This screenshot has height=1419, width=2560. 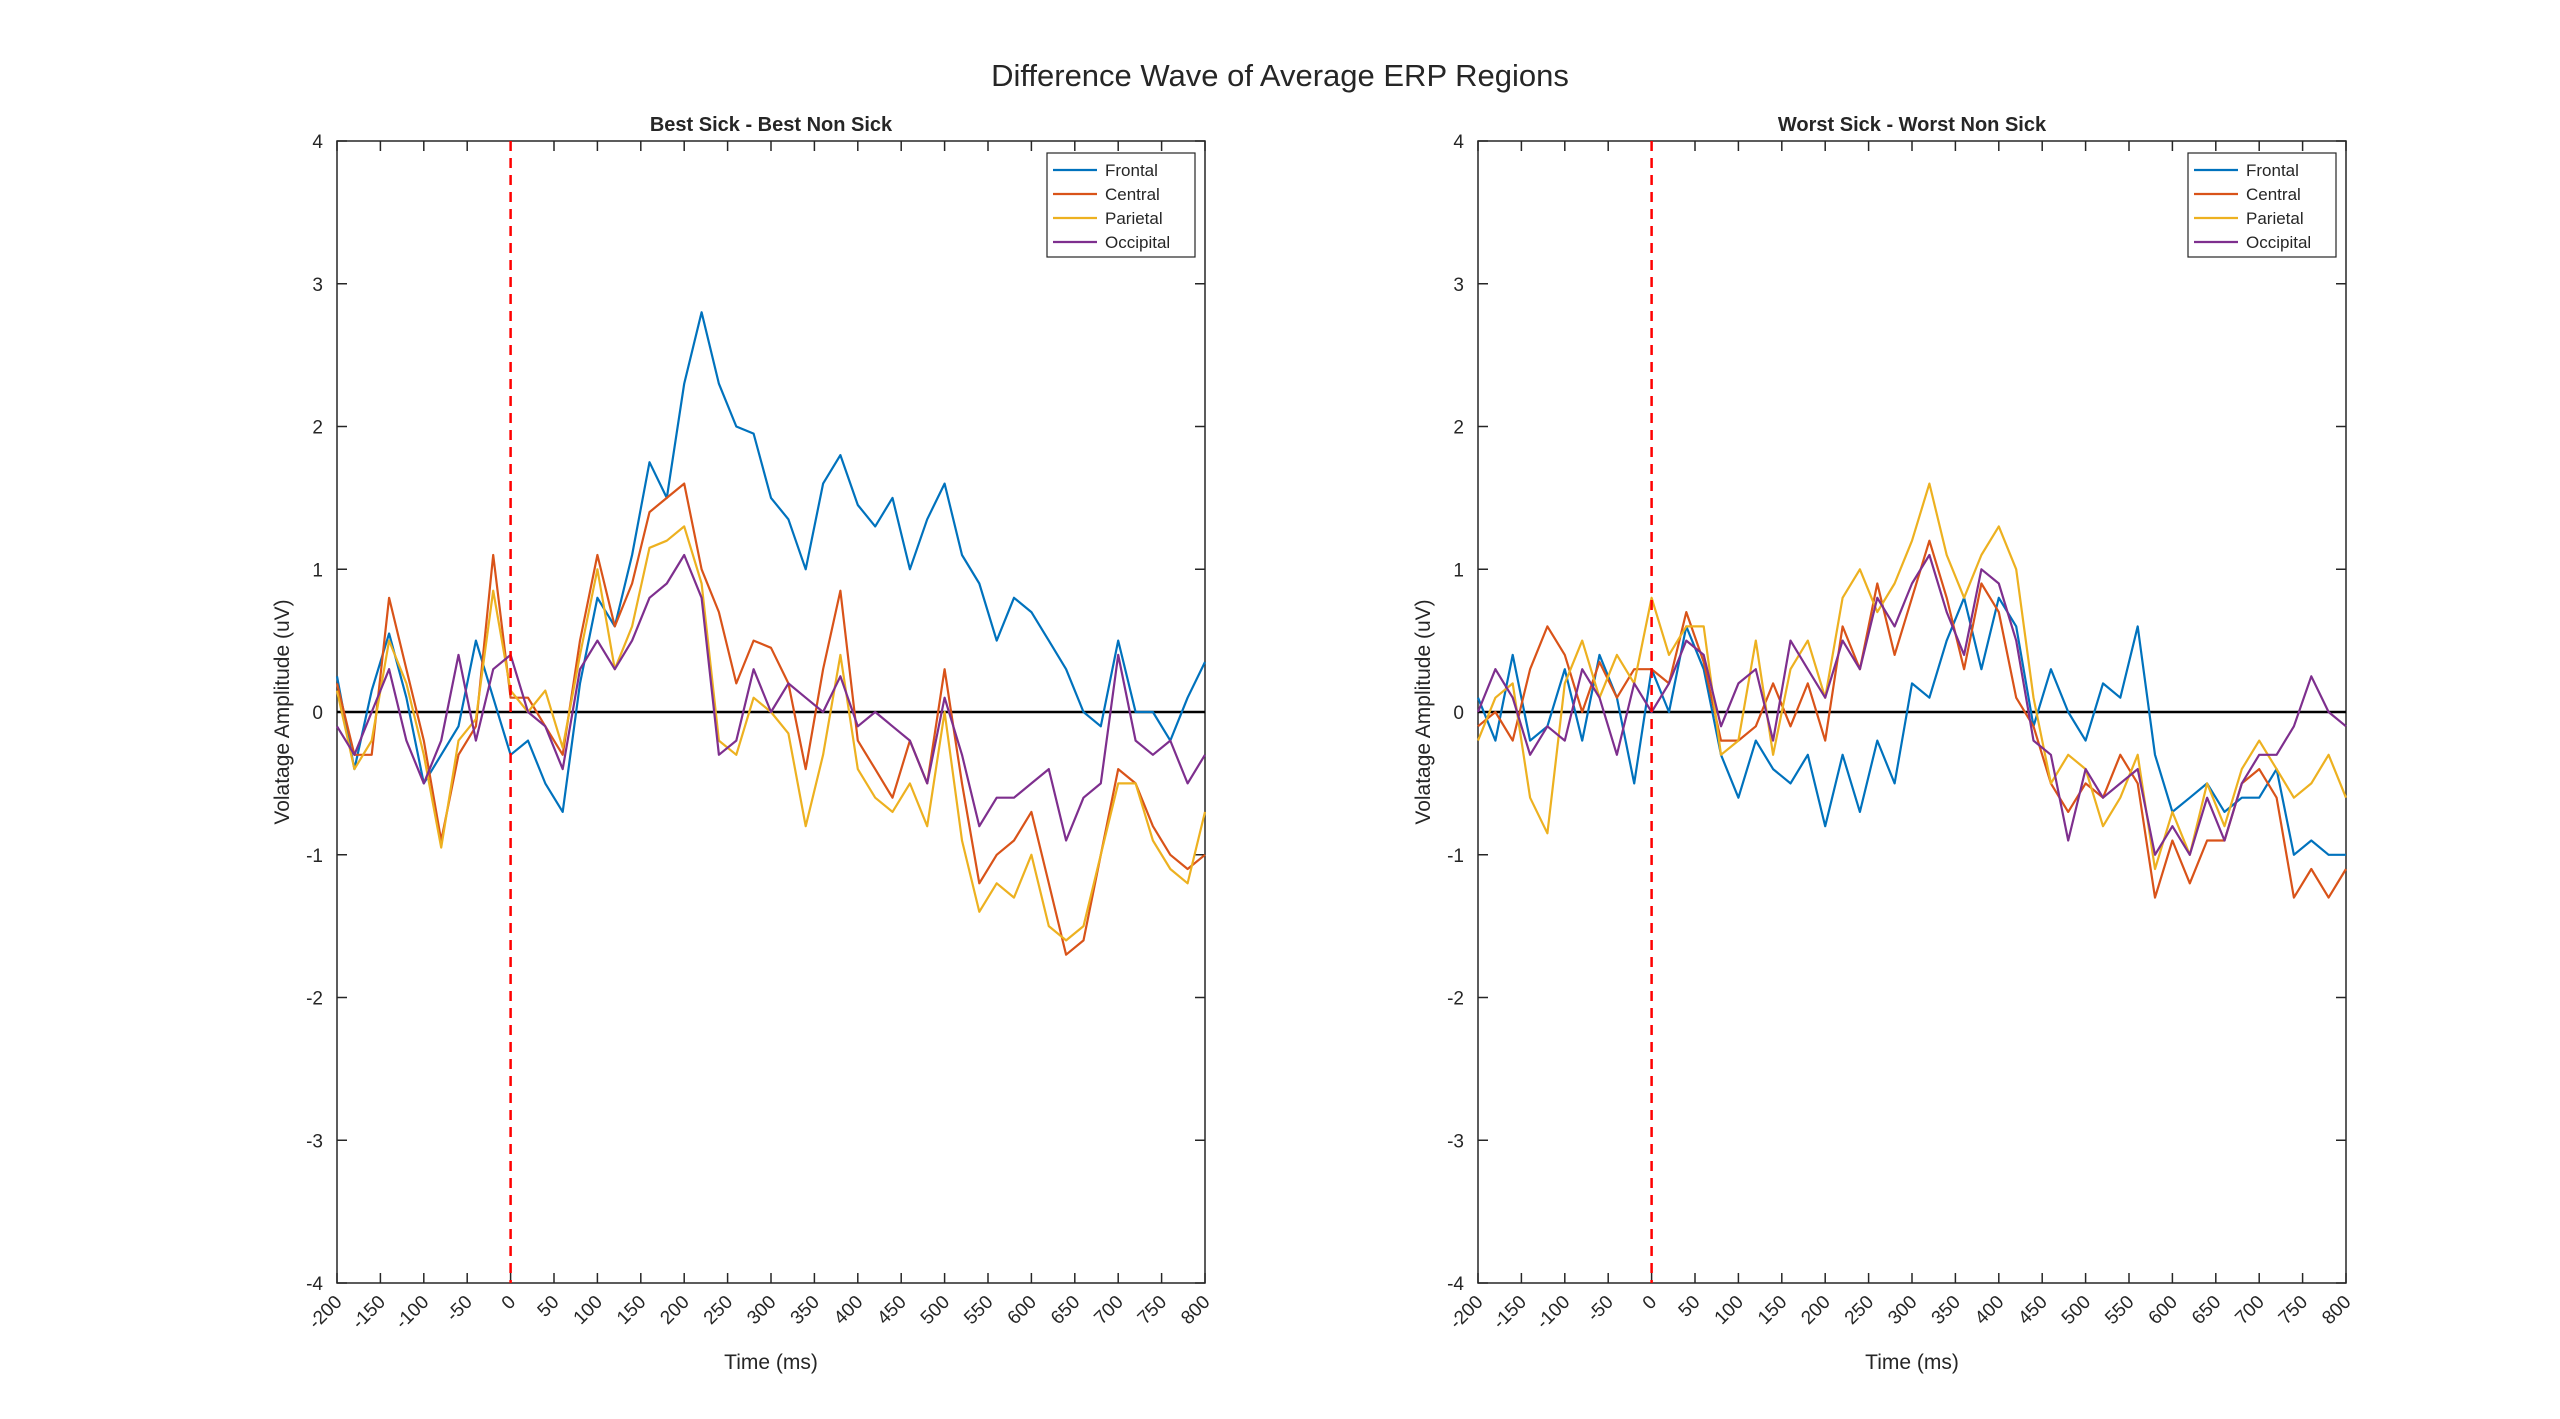 I want to click on x-tick-label: 50, so click(x=1690, y=1307).